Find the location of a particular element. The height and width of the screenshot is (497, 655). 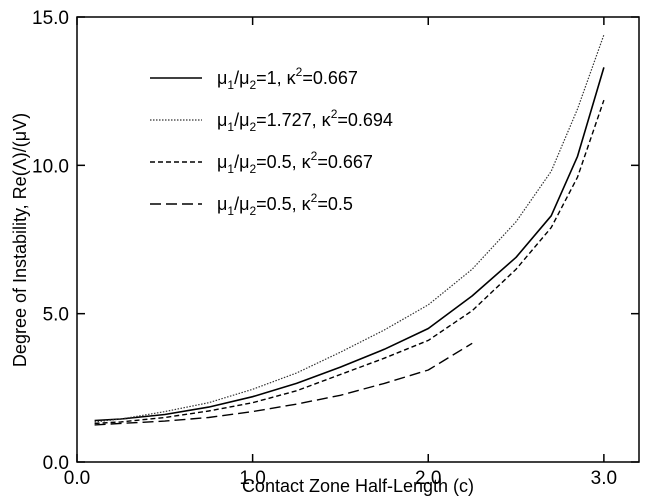

legend-label-part: =1.727, κ is located at coordinates (294, 120).